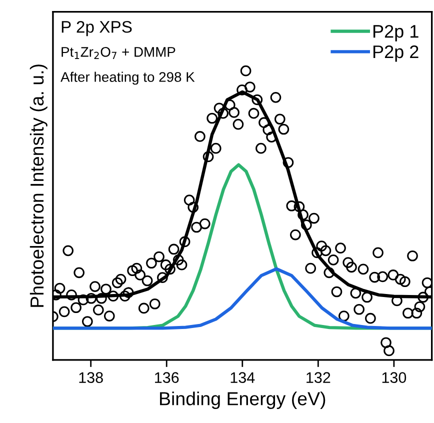  I want to click on legend-label: P2p 2, so click(395, 53).